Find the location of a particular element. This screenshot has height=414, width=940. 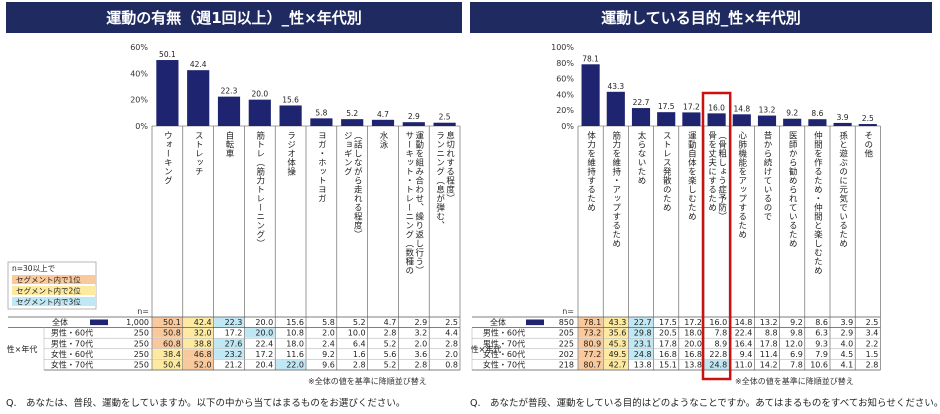

table-cell: 12.0 is located at coordinates (794, 343).